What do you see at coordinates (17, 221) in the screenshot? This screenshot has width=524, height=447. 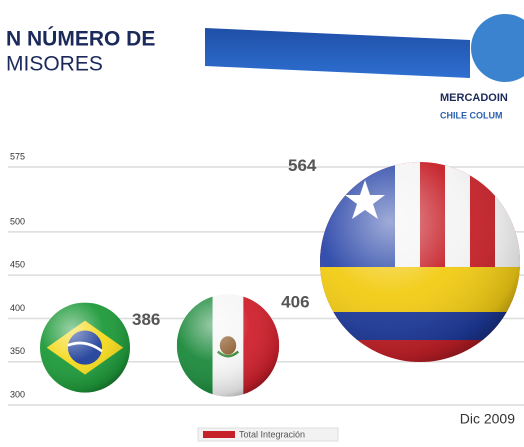 I see `y-tick-label: 500` at bounding box center [17, 221].